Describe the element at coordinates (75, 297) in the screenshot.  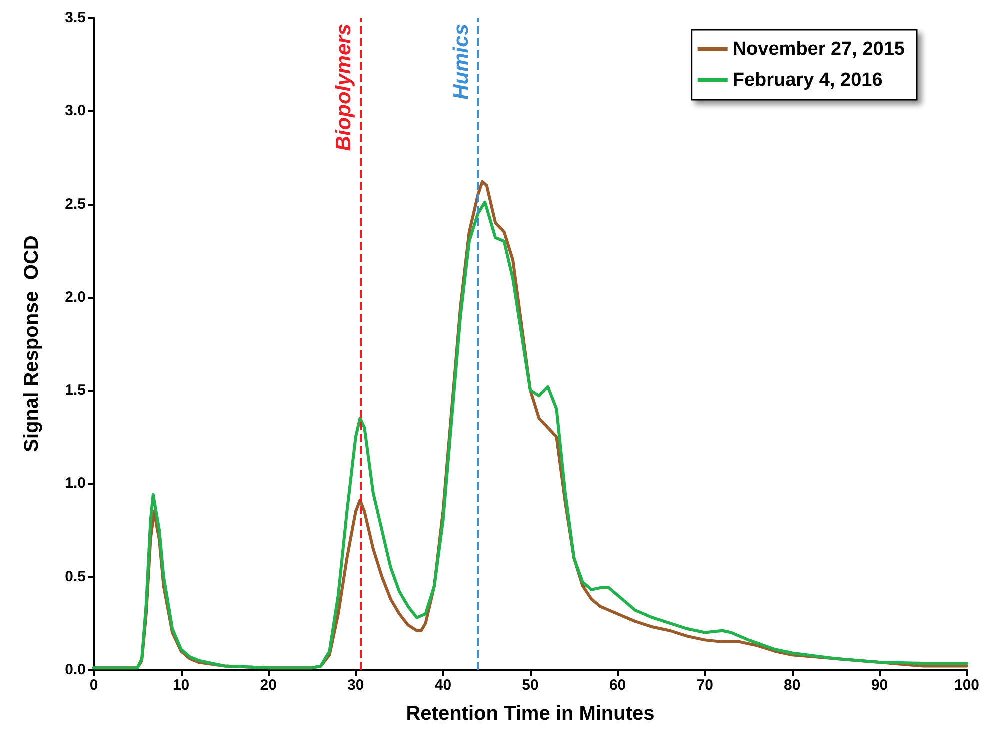
I see `y-tick-label: 2.0` at that location.